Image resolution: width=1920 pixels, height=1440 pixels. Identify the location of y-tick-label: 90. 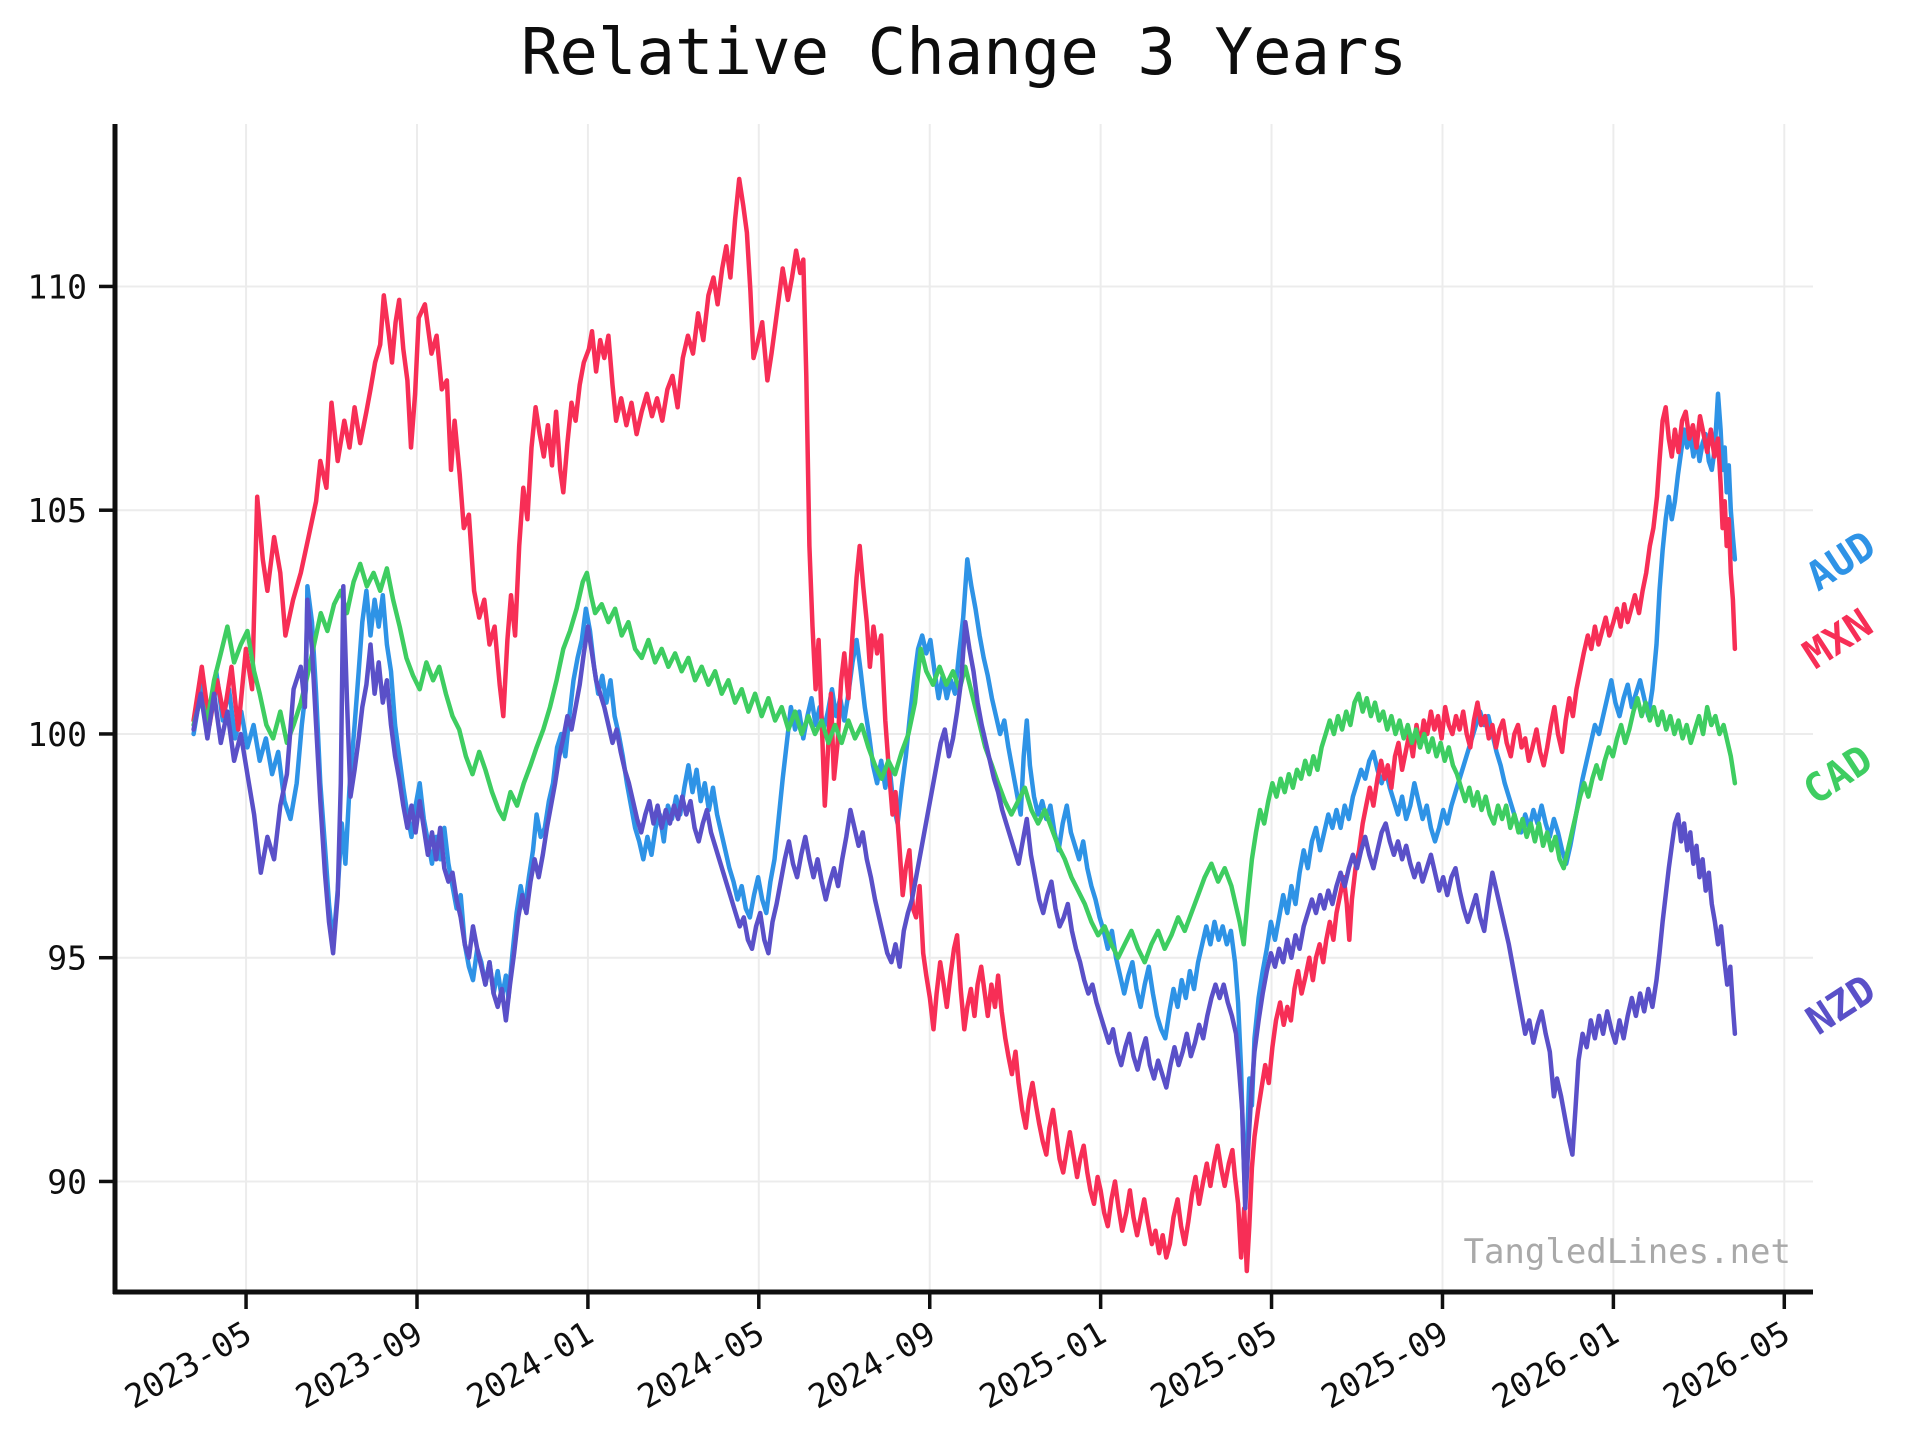
(67, 1181).